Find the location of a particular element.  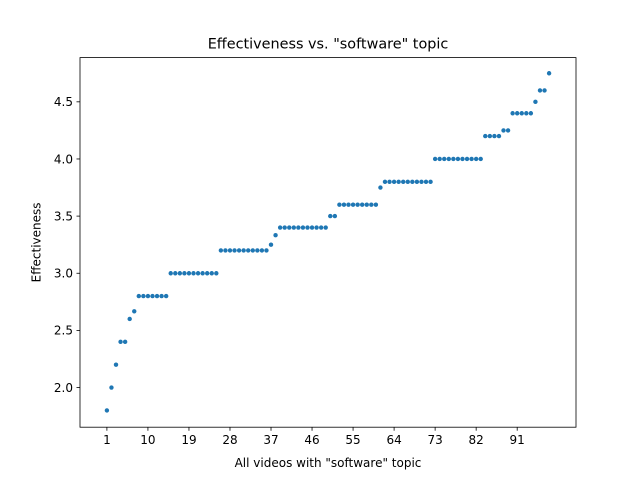

x-tick-label: 46 is located at coordinates (311, 440).